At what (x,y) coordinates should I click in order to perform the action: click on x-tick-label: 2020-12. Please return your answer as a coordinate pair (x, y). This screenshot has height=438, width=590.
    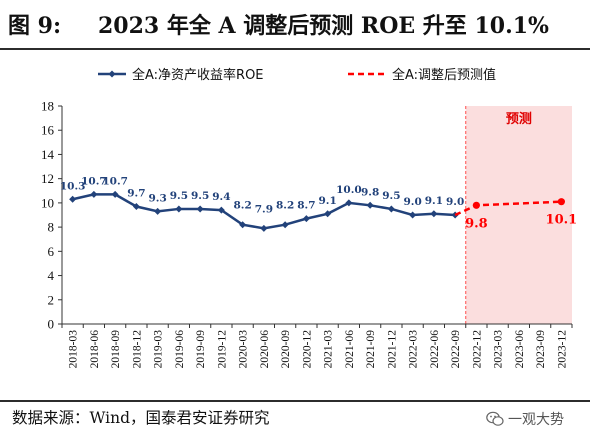
    Looking at the image, I should click on (307, 349).